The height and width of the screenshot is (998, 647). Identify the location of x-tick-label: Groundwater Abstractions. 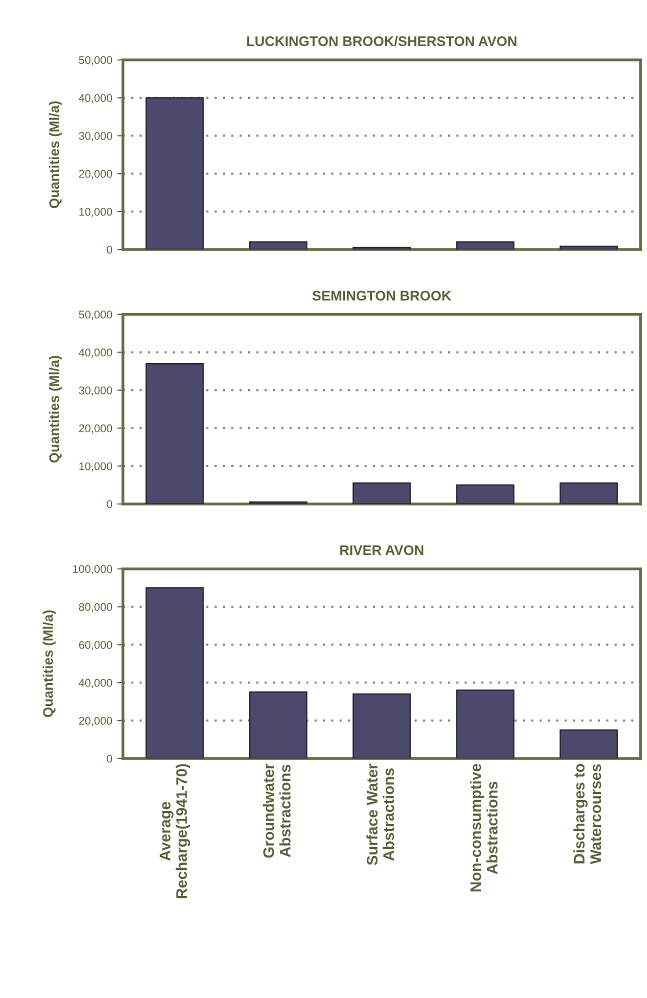
(276, 811).